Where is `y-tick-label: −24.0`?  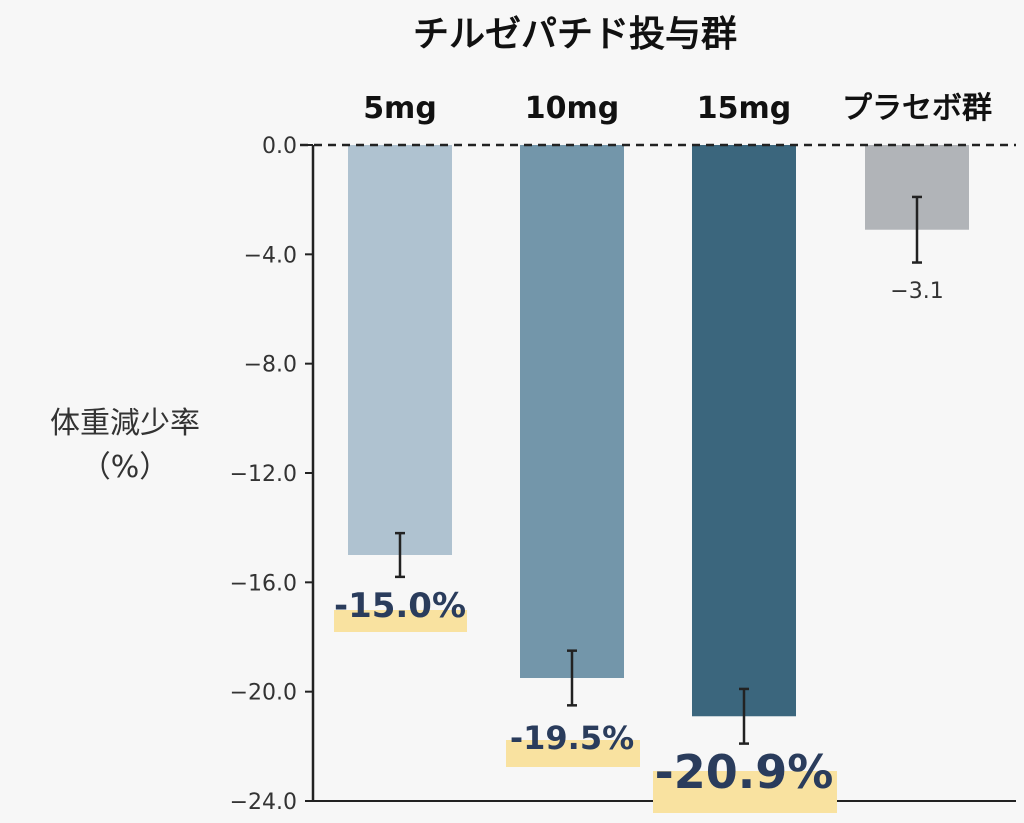
y-tick-label: −24.0 is located at coordinates (263, 802).